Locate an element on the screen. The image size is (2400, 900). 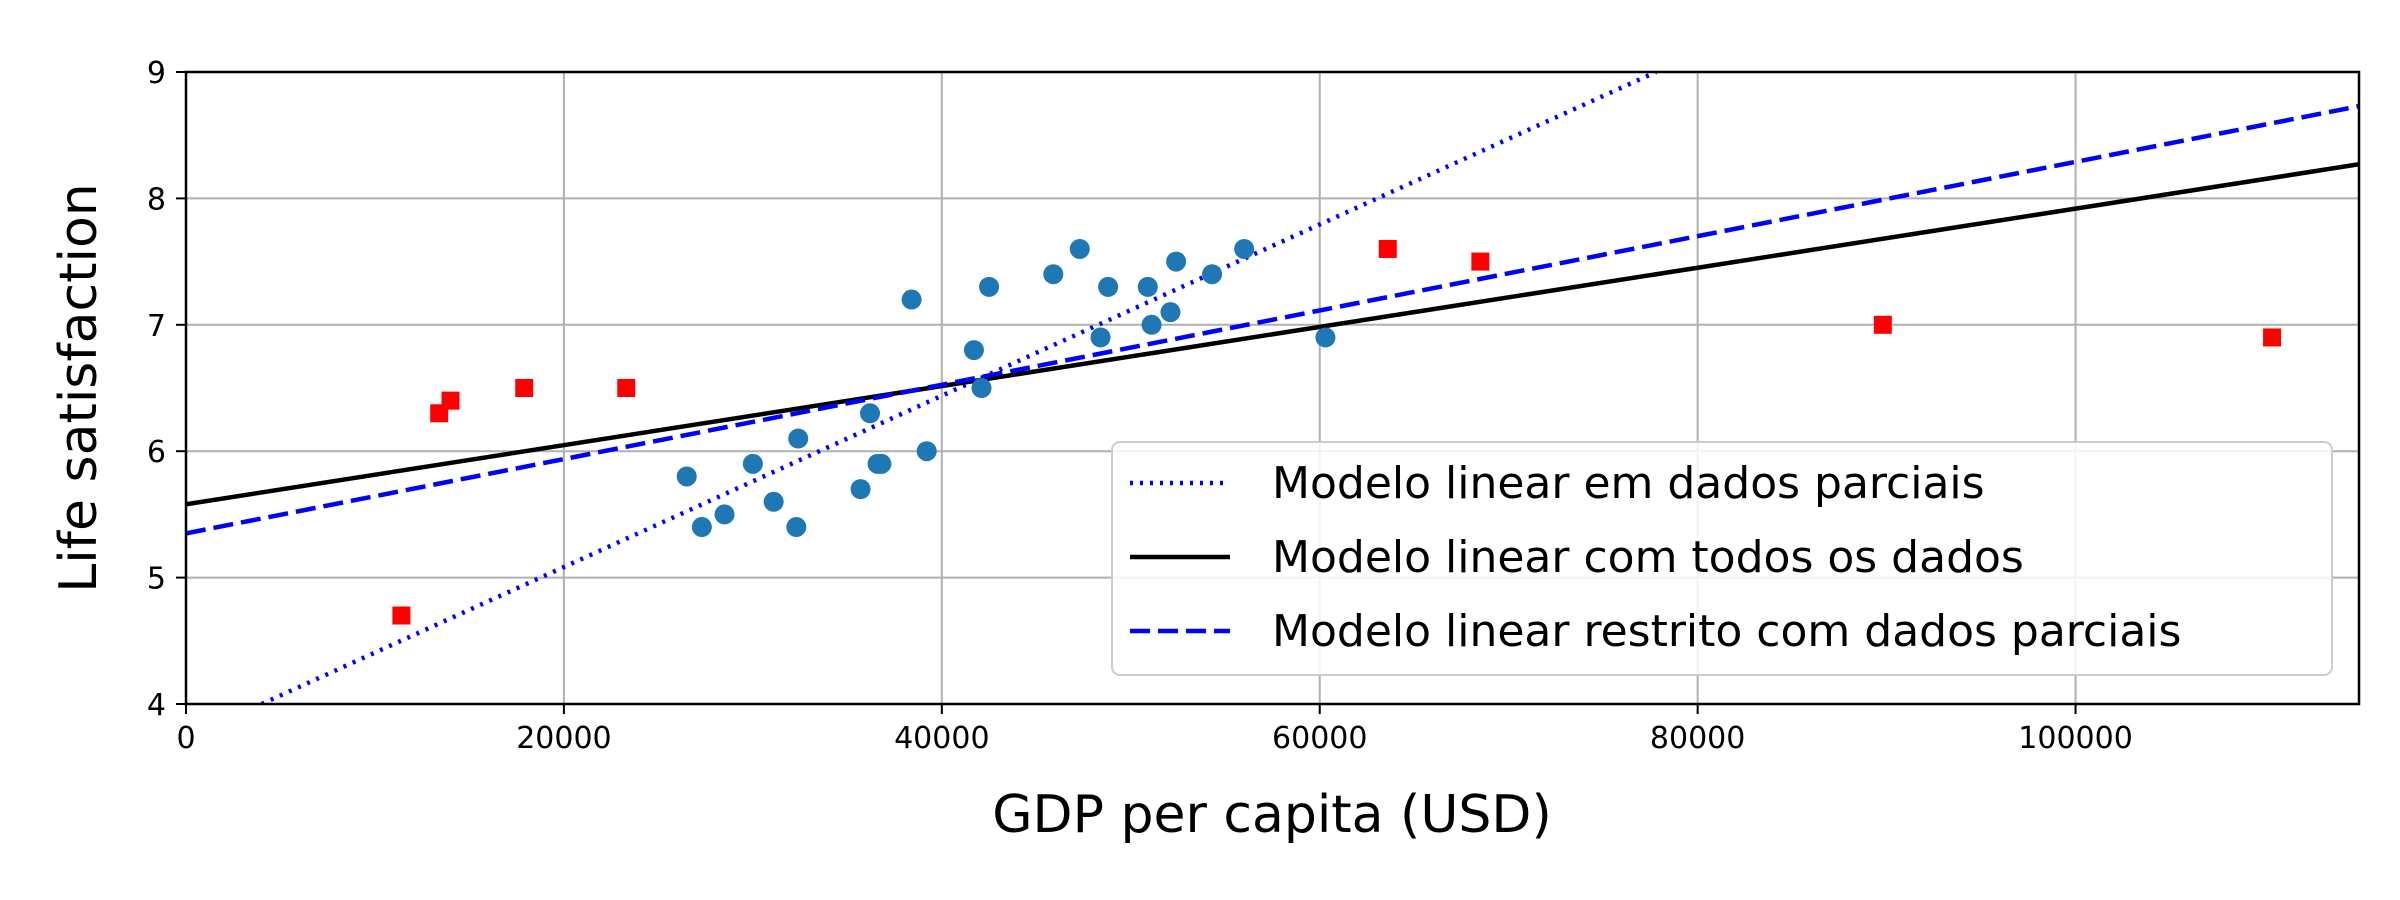
x-tick-label: 0 is located at coordinates (185, 738).